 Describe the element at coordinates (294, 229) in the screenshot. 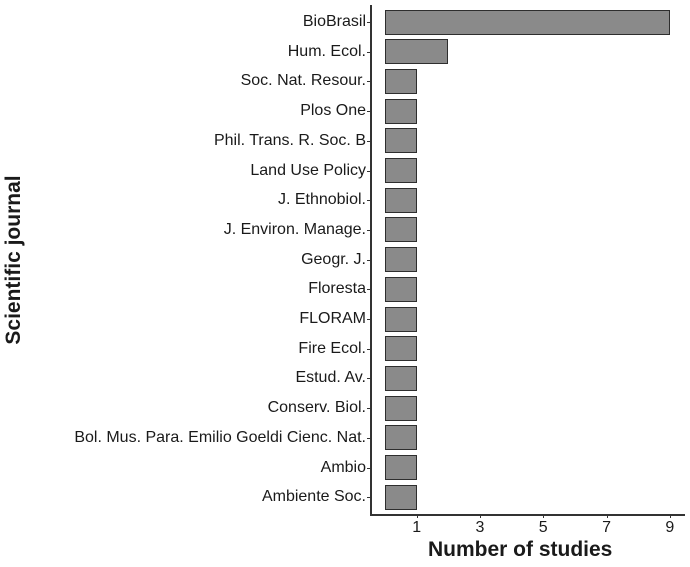

I see `y-tick-label: J. Environ. Manage.` at that location.